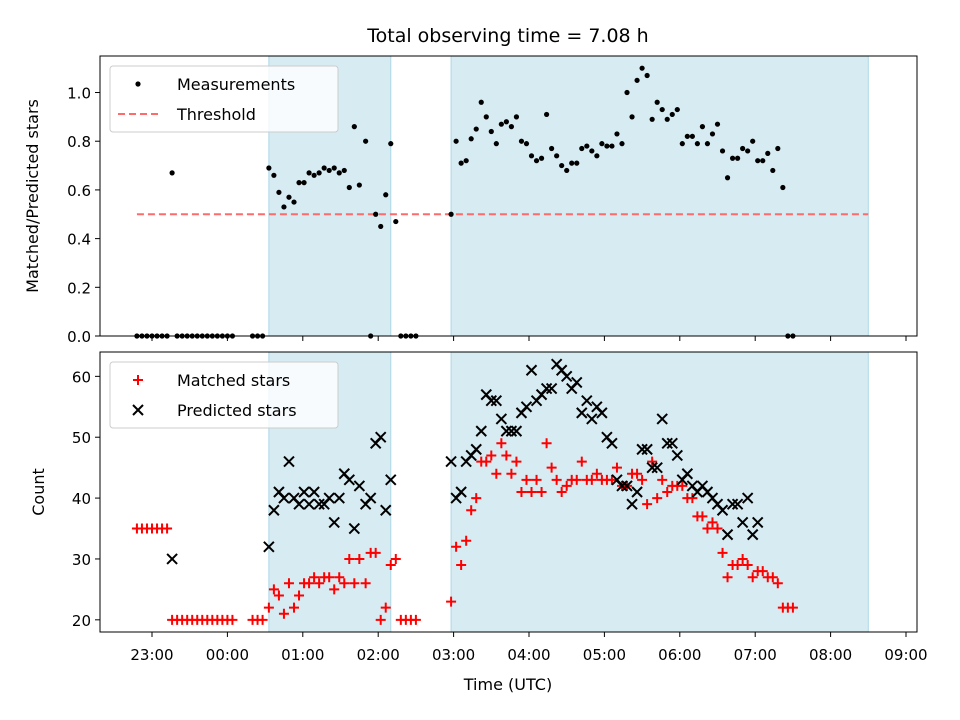 The width and height of the screenshot is (960, 720). Describe the element at coordinates (224, 395) in the screenshot. I see `bottom-legend-box` at that location.